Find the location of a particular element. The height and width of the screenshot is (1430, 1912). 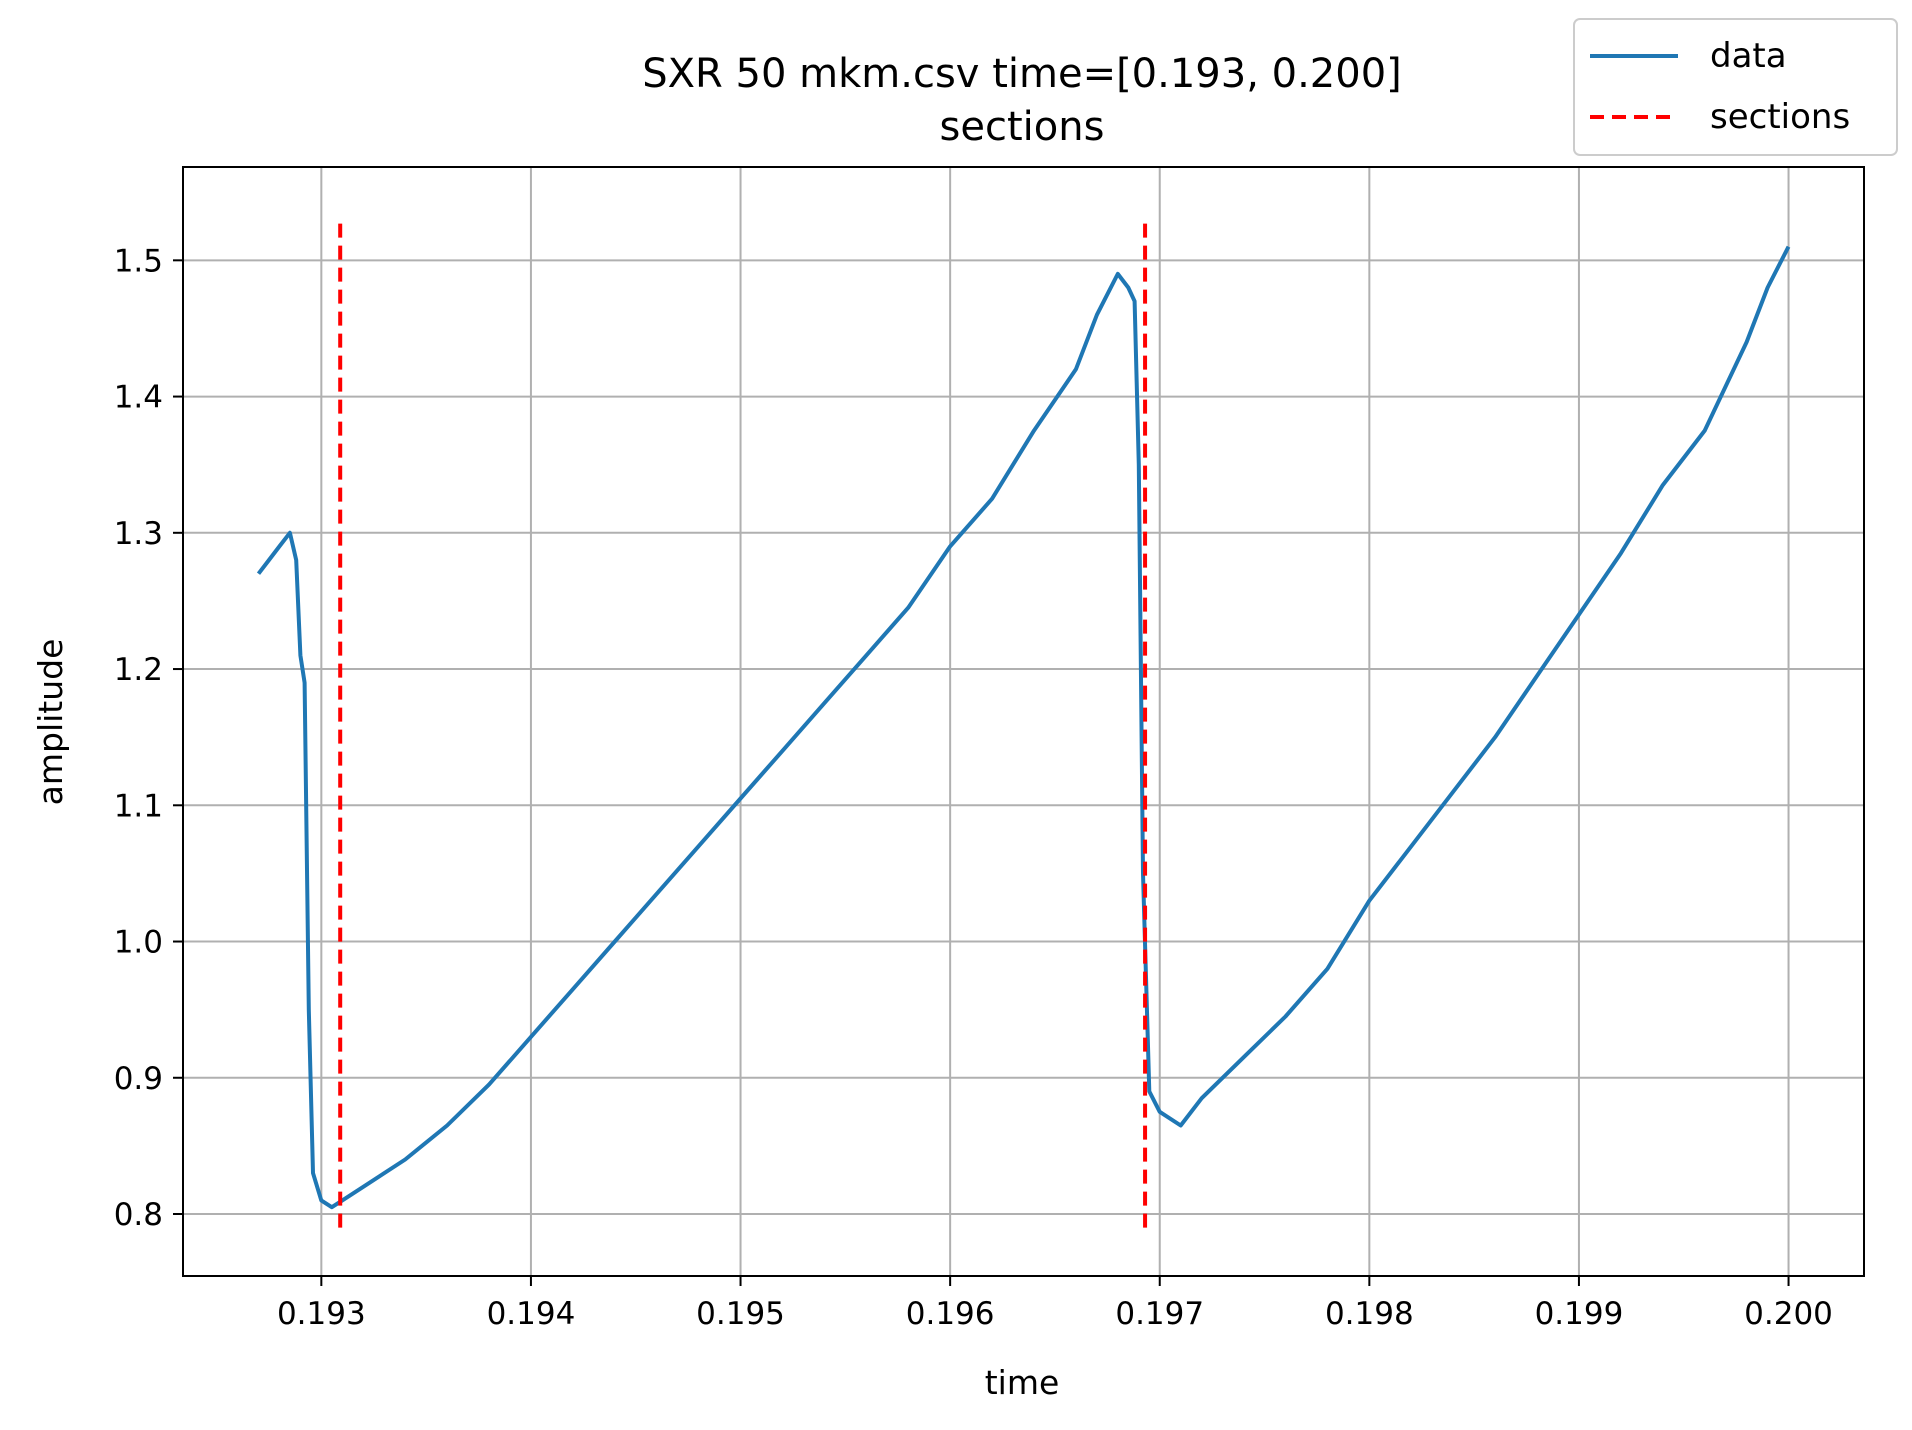

legend-label-data: data is located at coordinates (1748, 56).